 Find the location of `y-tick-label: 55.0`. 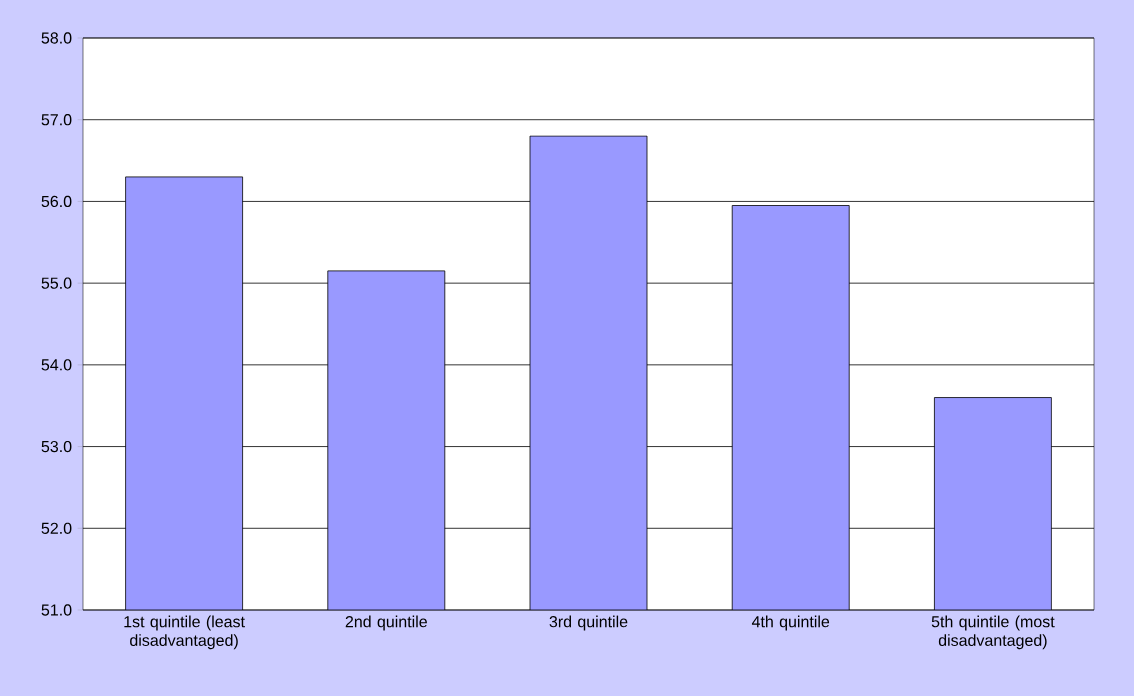

y-tick-label: 55.0 is located at coordinates (56, 283).